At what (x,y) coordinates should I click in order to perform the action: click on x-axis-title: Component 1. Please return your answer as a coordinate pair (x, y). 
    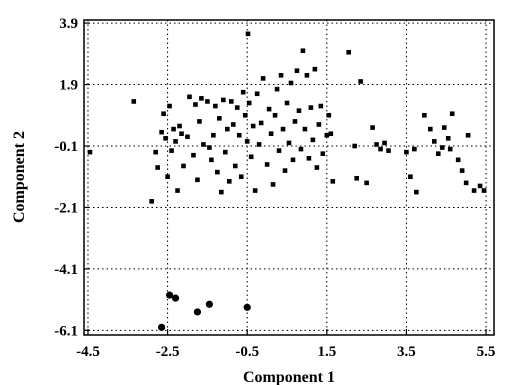
    Looking at the image, I should click on (289, 377).